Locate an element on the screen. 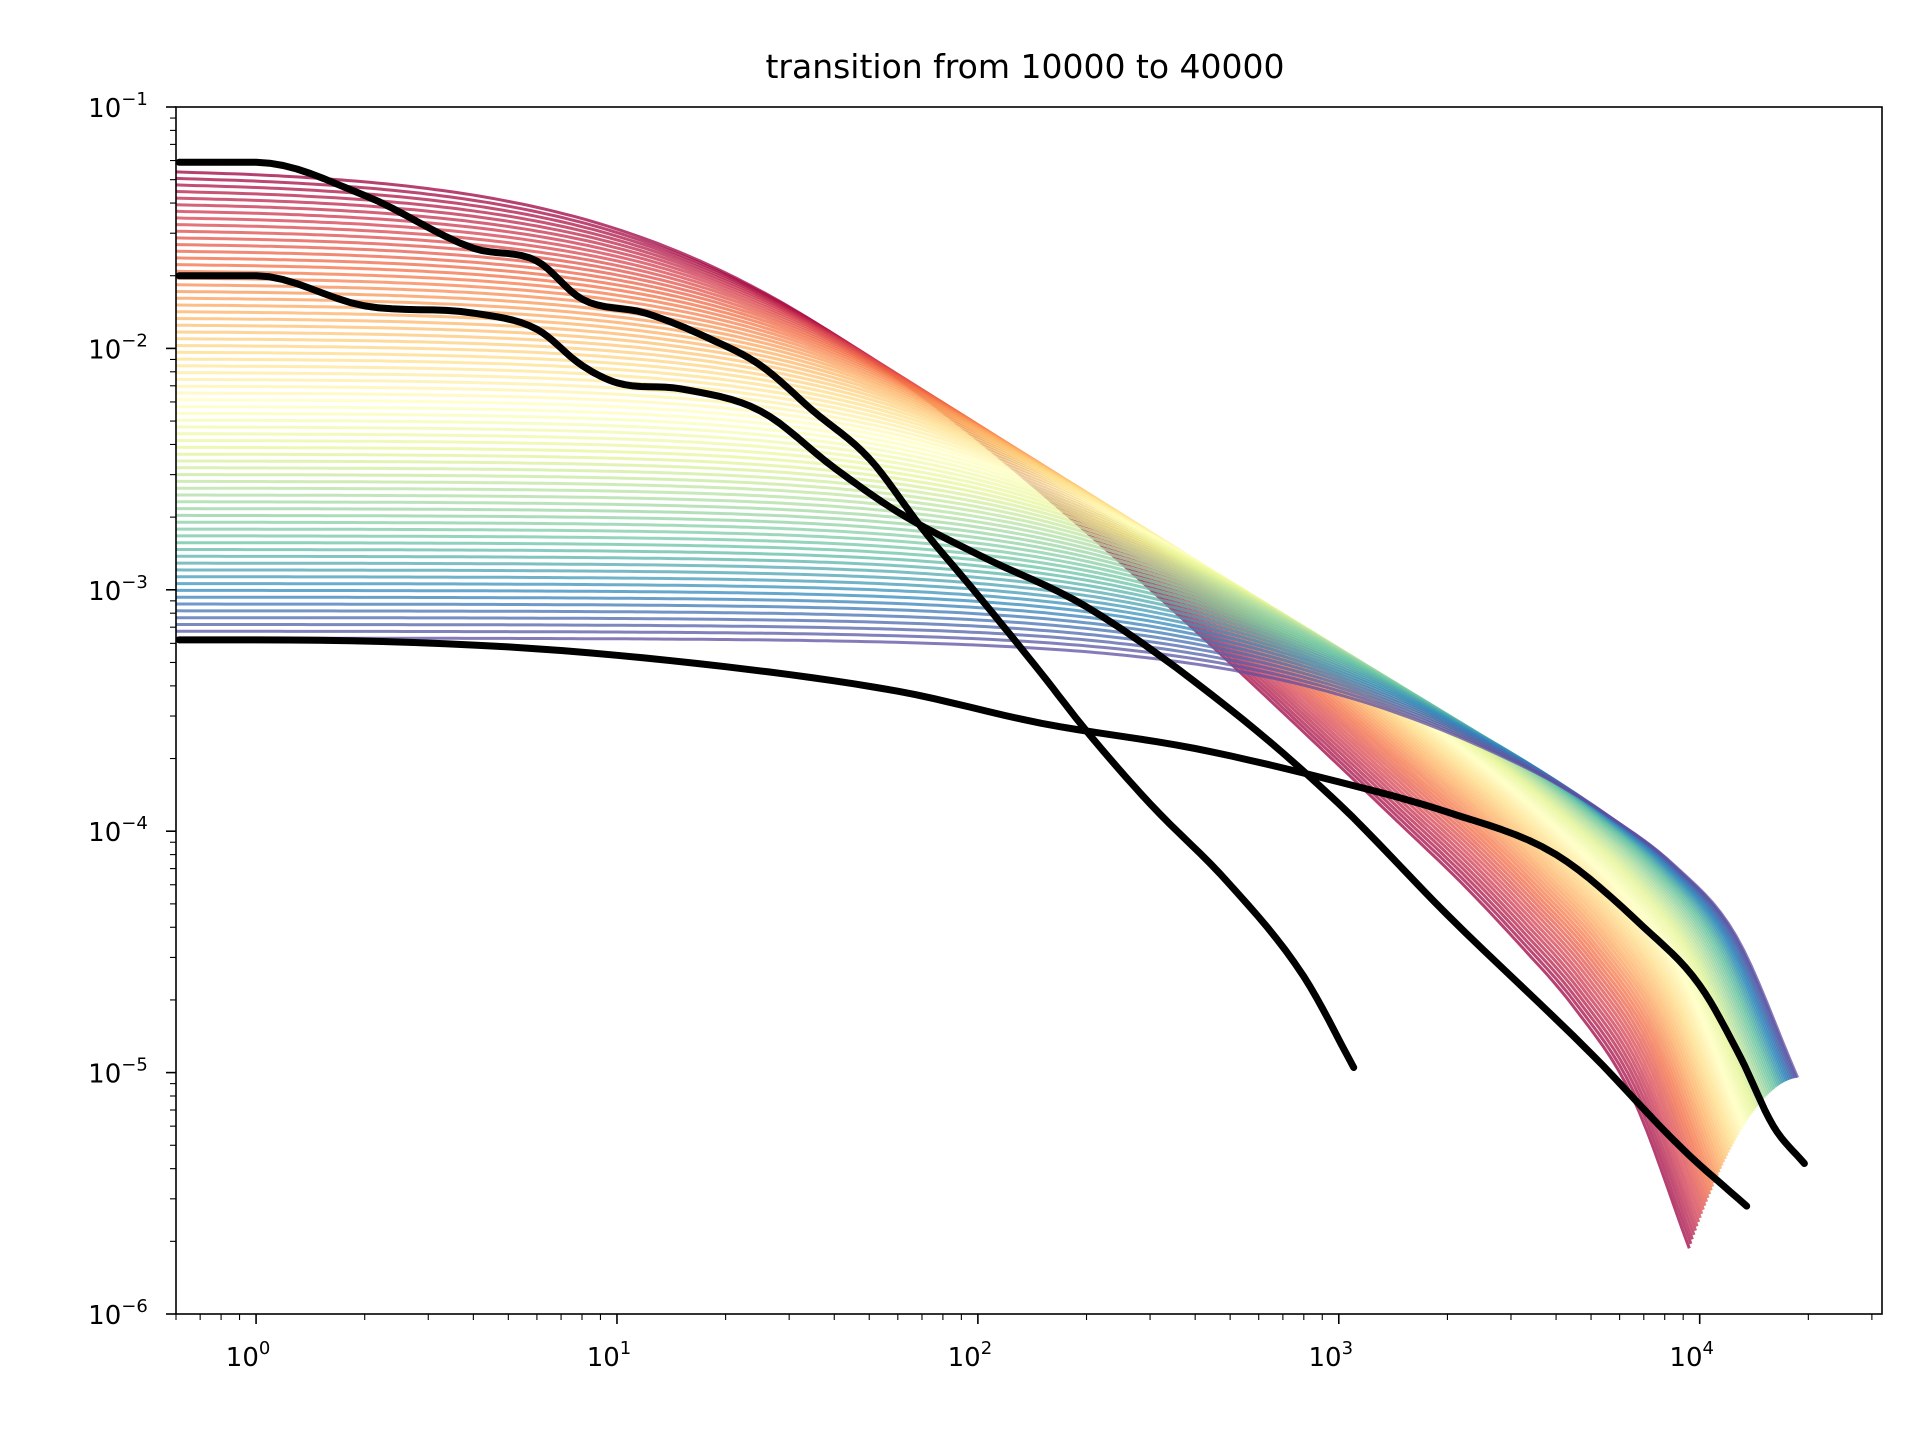  x-tick-label: 10⁰ is located at coordinates (248, 1355).